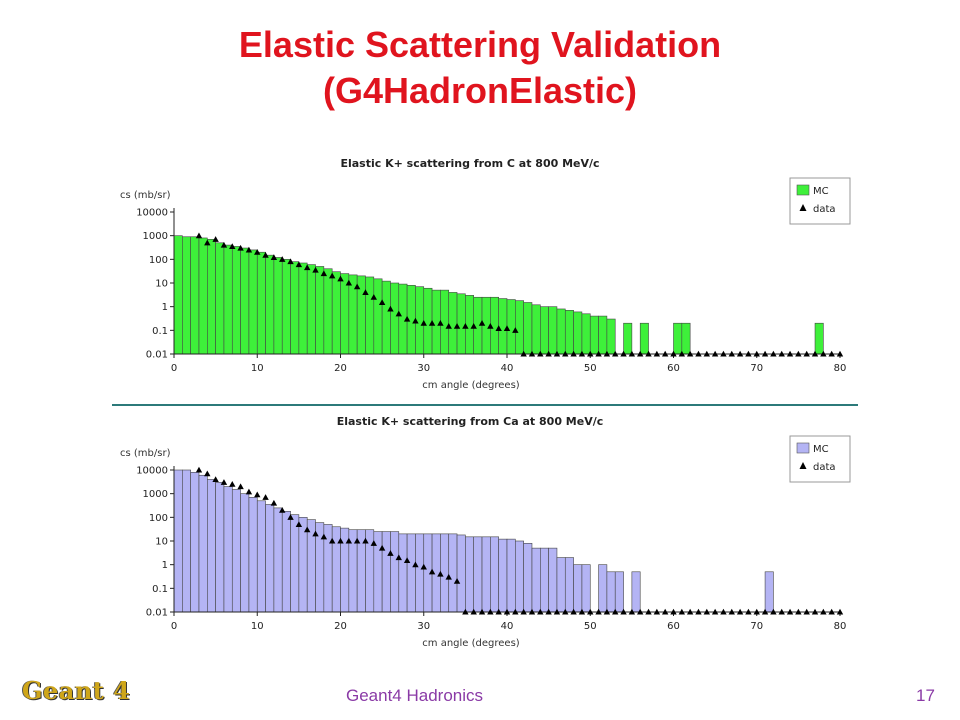 This screenshot has height=720, width=960. What do you see at coordinates (803, 465) in the screenshot?
I see `legend-data-marker` at bounding box center [803, 465].